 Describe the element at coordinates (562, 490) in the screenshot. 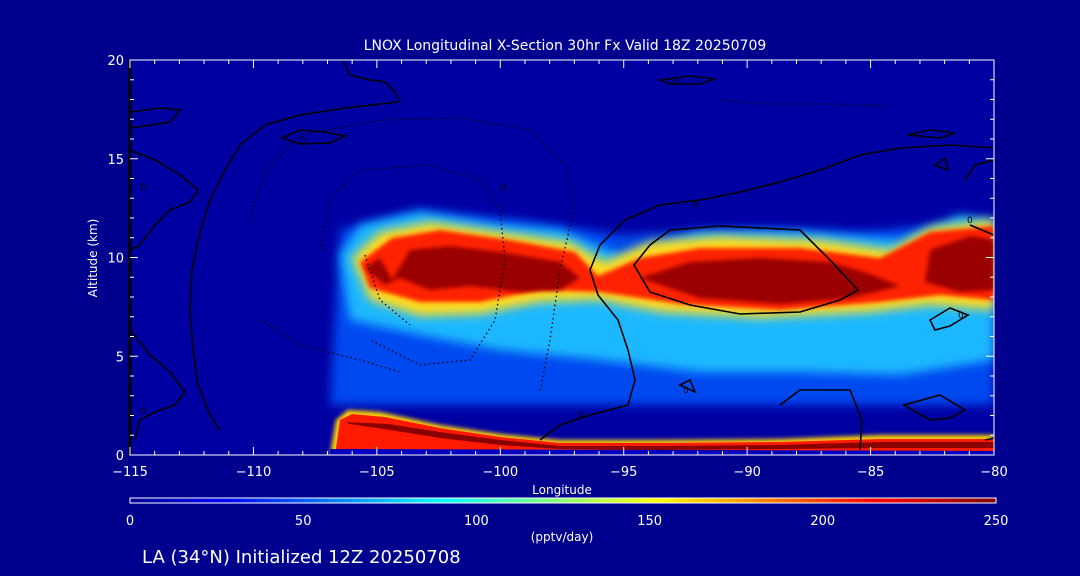

I see `x-axis-label: Longitude` at that location.